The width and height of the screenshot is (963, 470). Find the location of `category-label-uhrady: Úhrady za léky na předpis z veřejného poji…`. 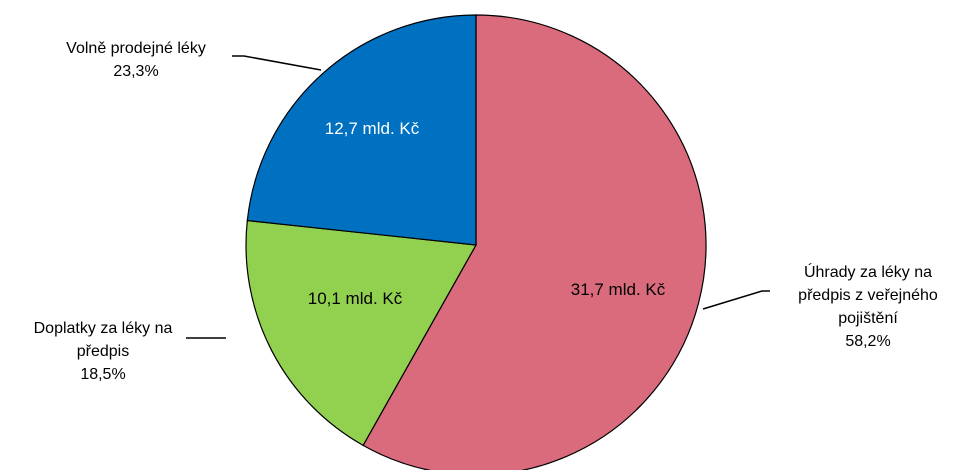

category-label-uhrady: Úhrady za léky na předpis z veřejného poji… is located at coordinates (868, 306).